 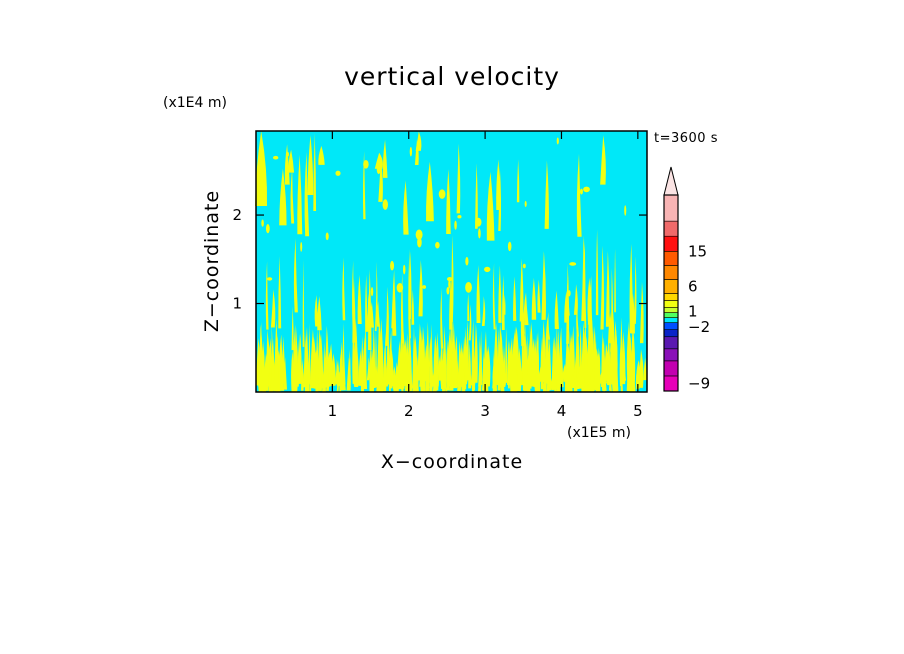 What do you see at coordinates (686, 279) in the screenshot?
I see `colorbar: 15 6 1−2 −9` at bounding box center [686, 279].